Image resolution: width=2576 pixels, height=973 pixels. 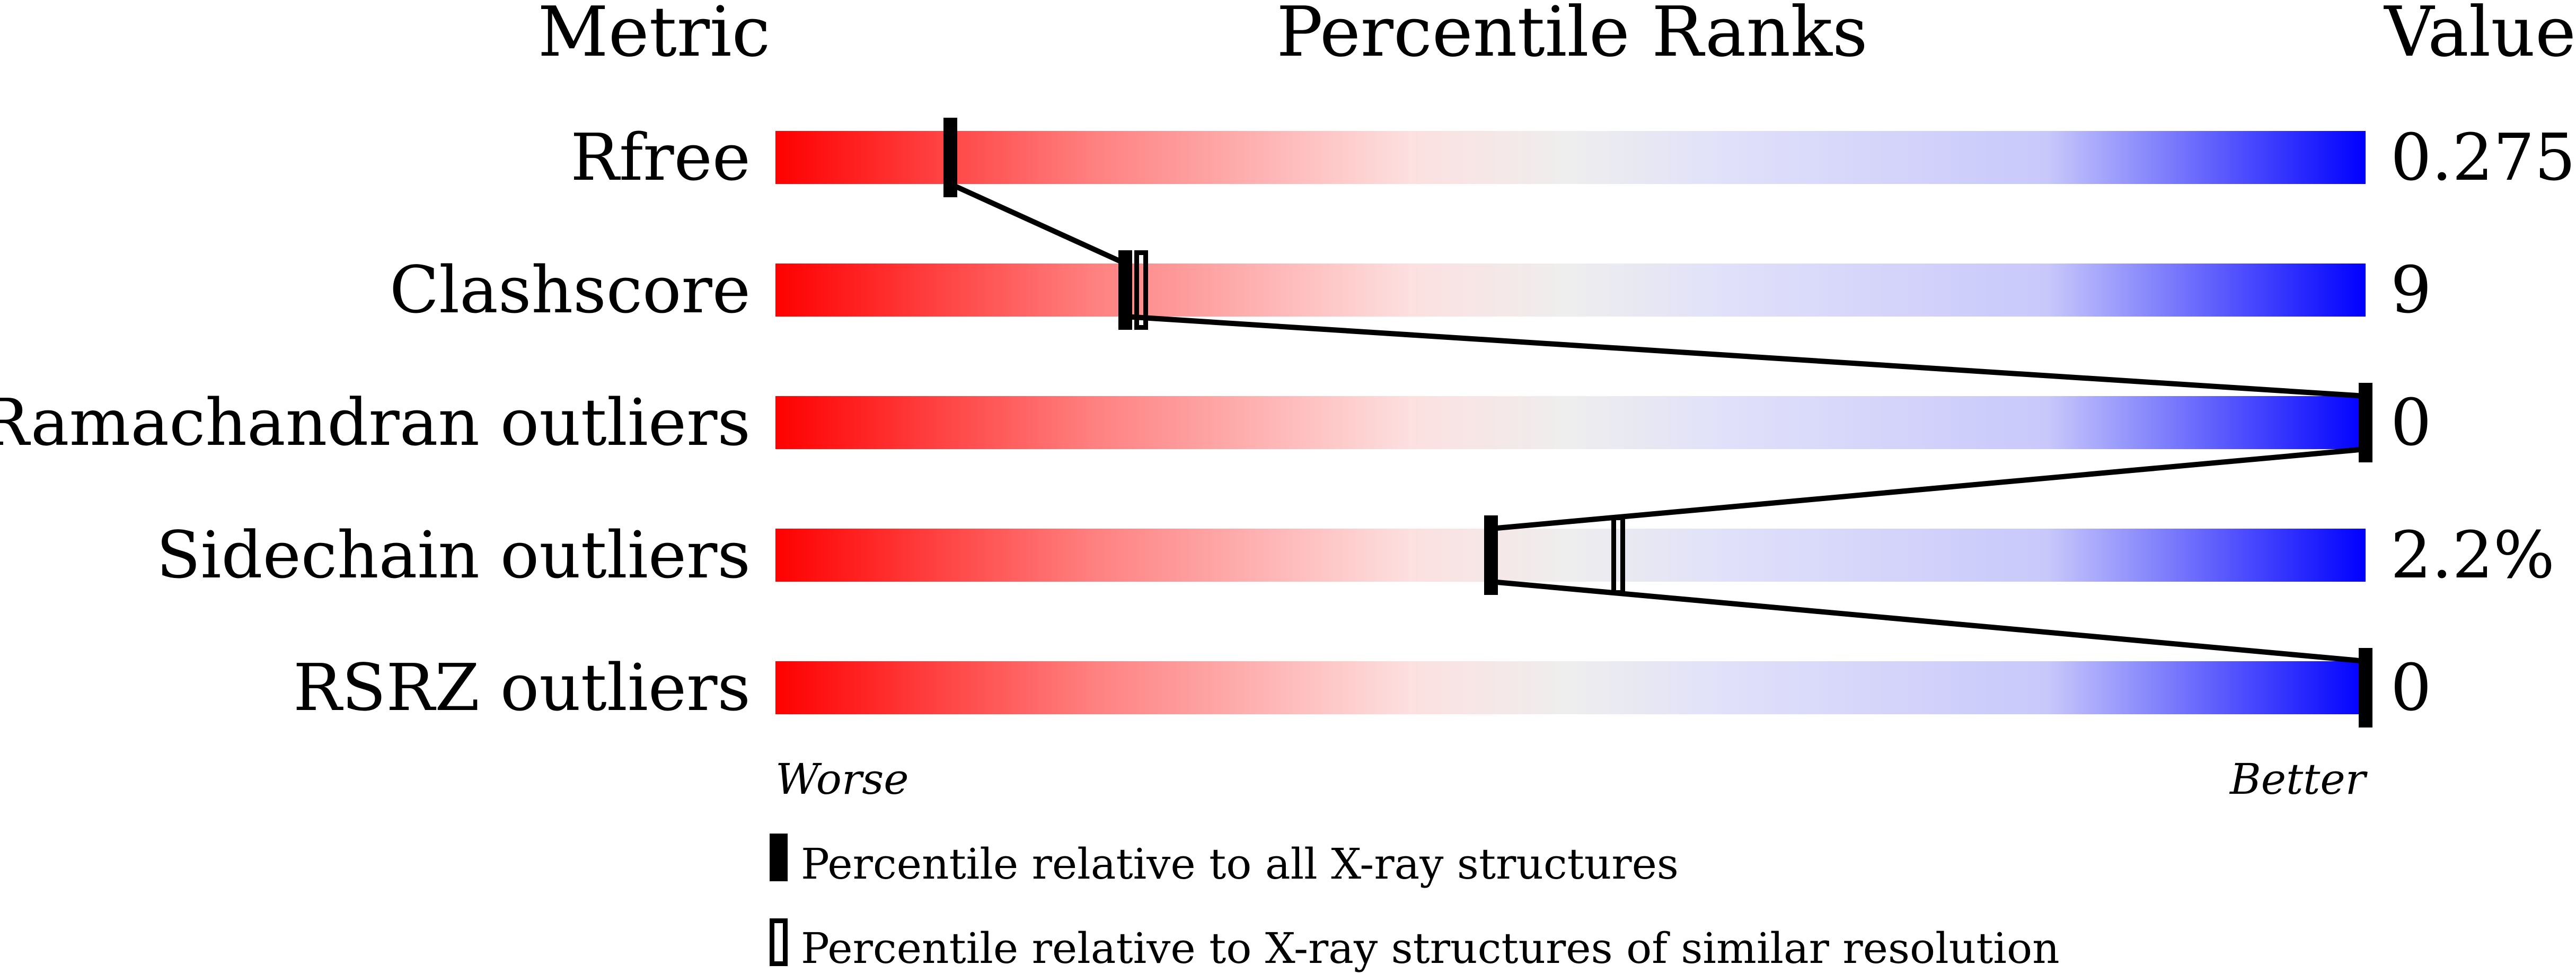 What do you see at coordinates (2411, 290) in the screenshot?
I see `metric-value: 9` at bounding box center [2411, 290].